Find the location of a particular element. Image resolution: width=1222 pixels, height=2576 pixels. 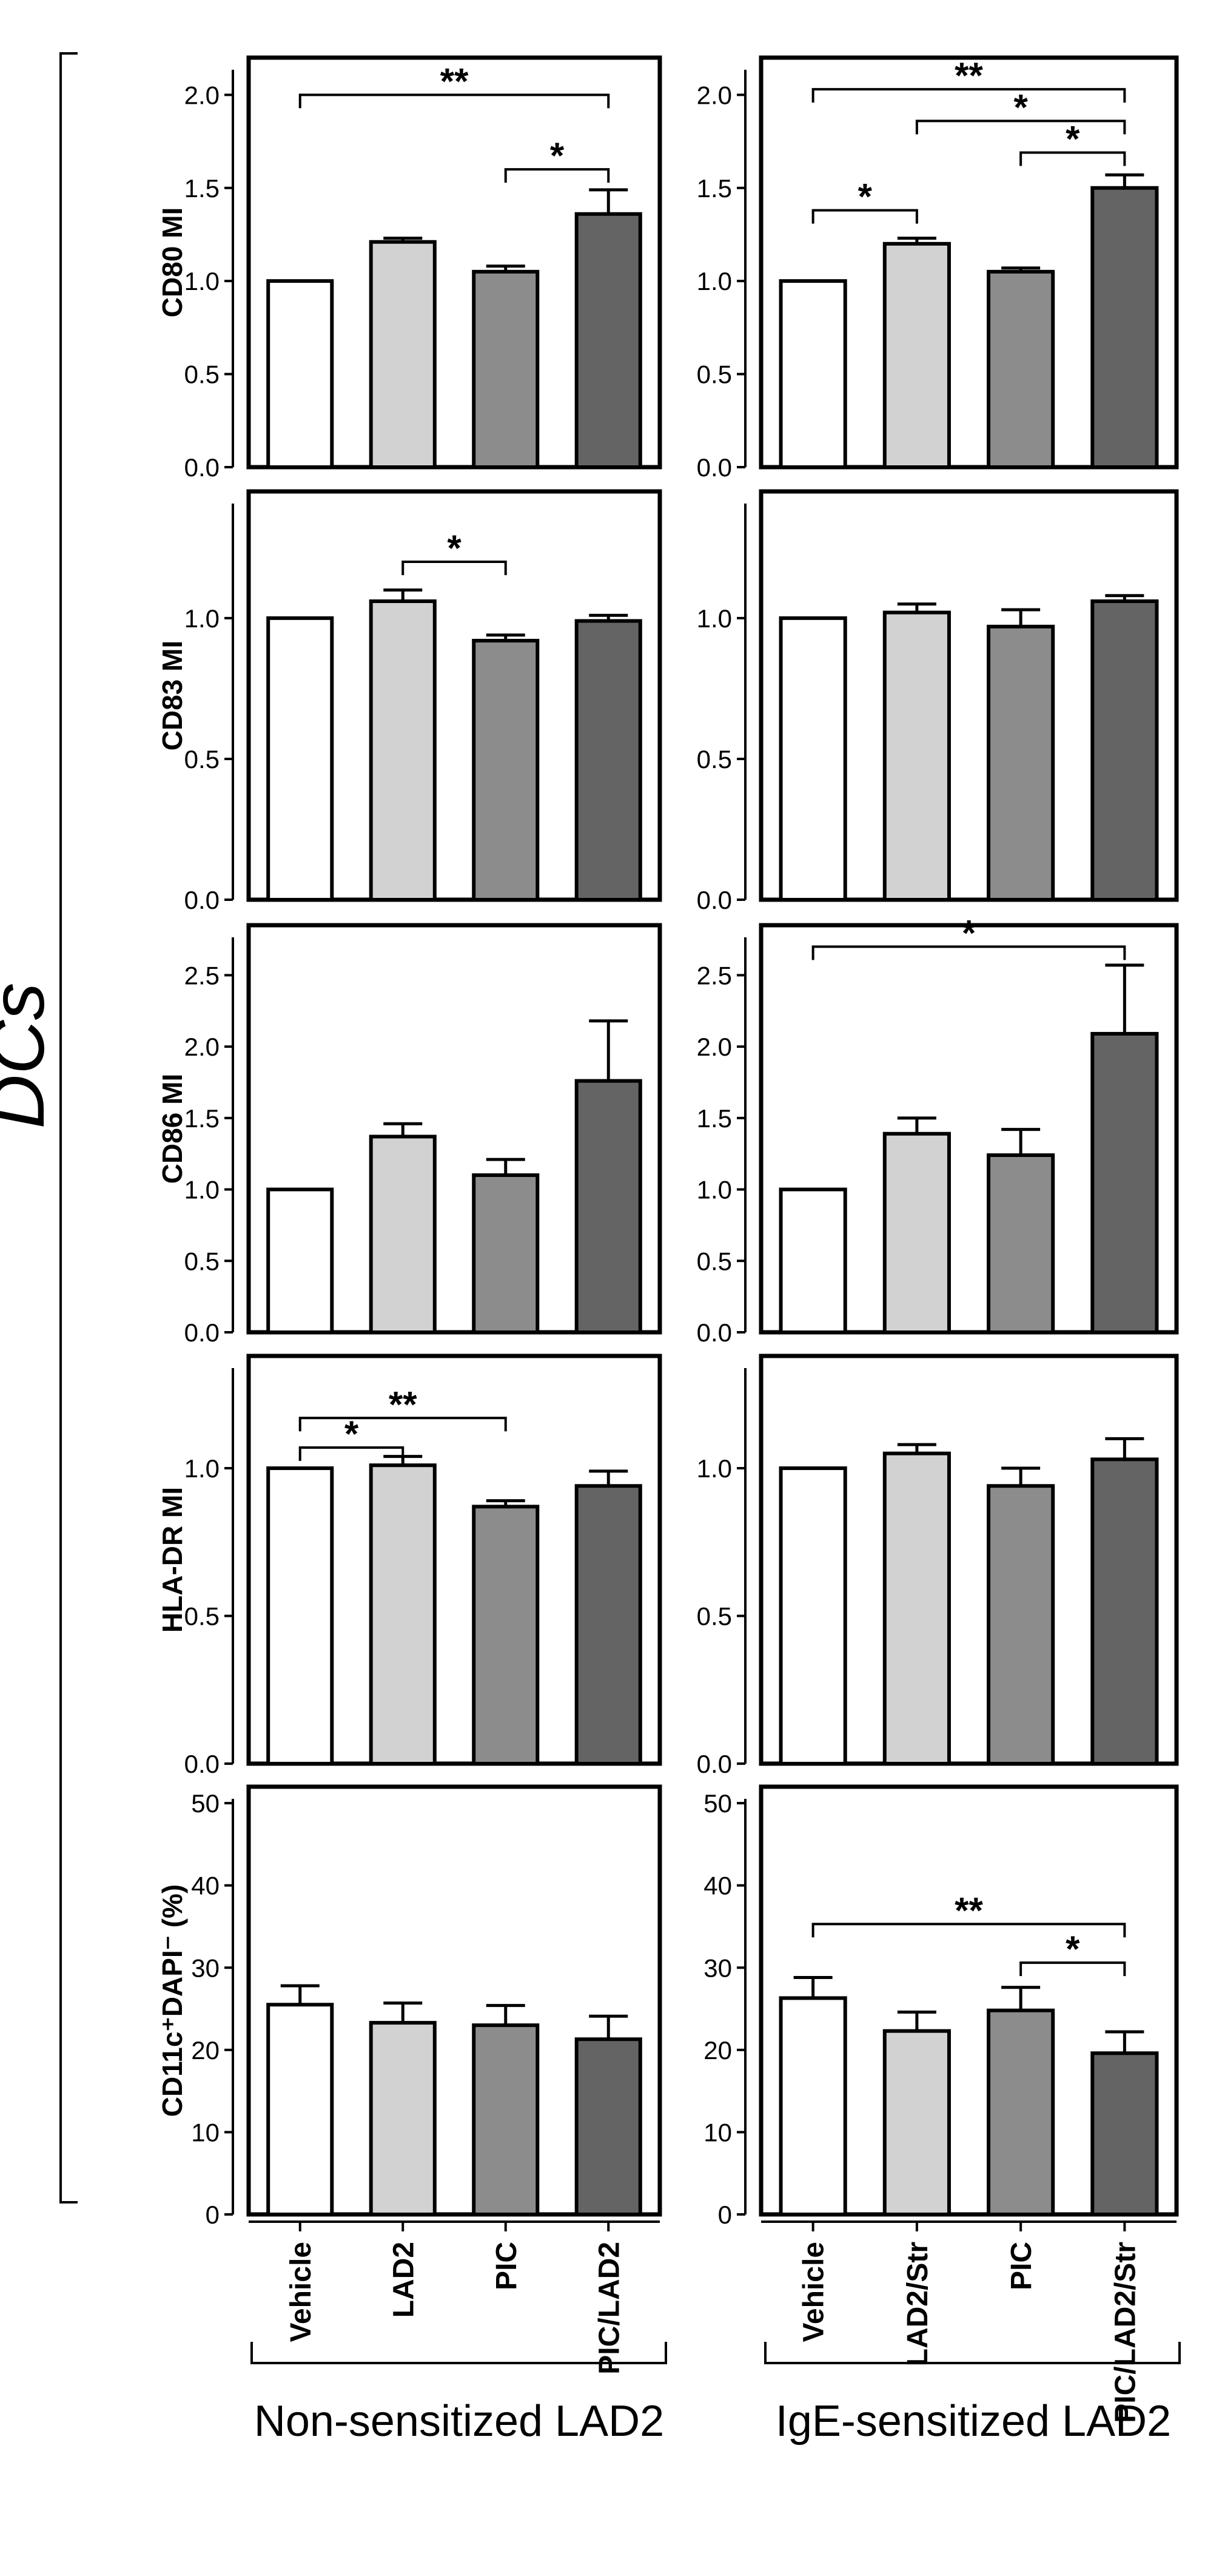

y-axis-label: CD11c⁺DAPI⁻ (%) is located at coordinates (172, 2001).